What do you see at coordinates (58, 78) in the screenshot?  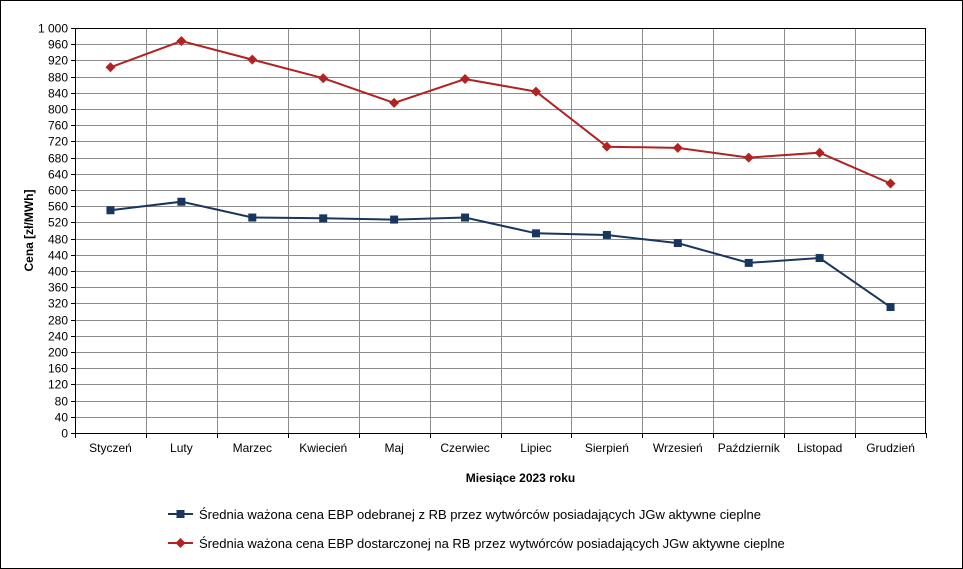 I see `y-tick-label: 880` at bounding box center [58, 78].